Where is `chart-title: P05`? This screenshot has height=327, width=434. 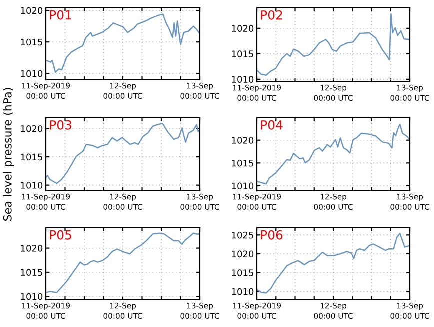 chart-title: P05 is located at coordinates (61, 235).